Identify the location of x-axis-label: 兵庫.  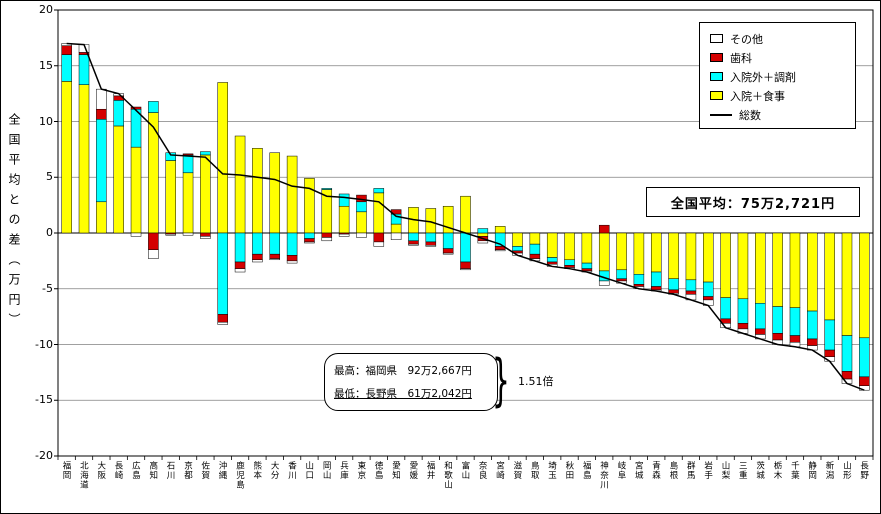
(343, 470).